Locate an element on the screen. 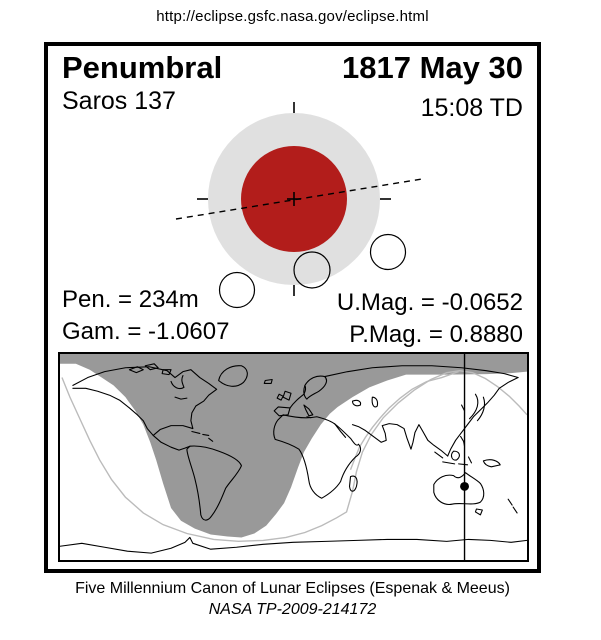  greatest-eclipse-point-dot is located at coordinates (464, 486).